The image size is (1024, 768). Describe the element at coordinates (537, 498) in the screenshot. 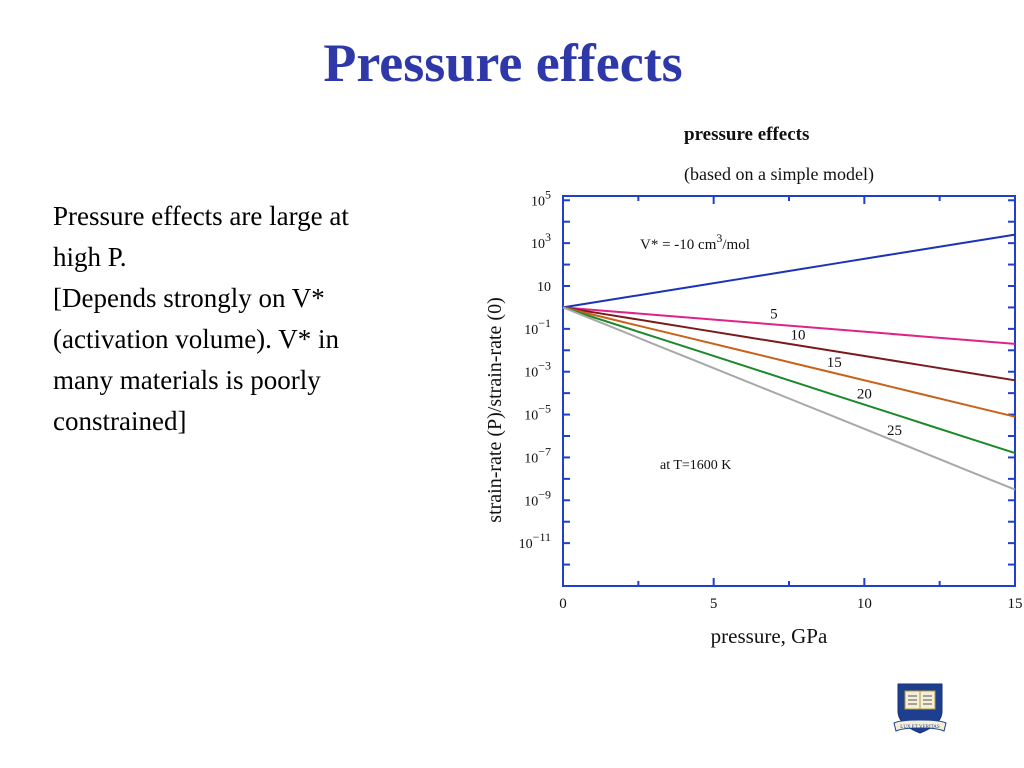

I see `y-tick-label: 10⁻⁹` at that location.